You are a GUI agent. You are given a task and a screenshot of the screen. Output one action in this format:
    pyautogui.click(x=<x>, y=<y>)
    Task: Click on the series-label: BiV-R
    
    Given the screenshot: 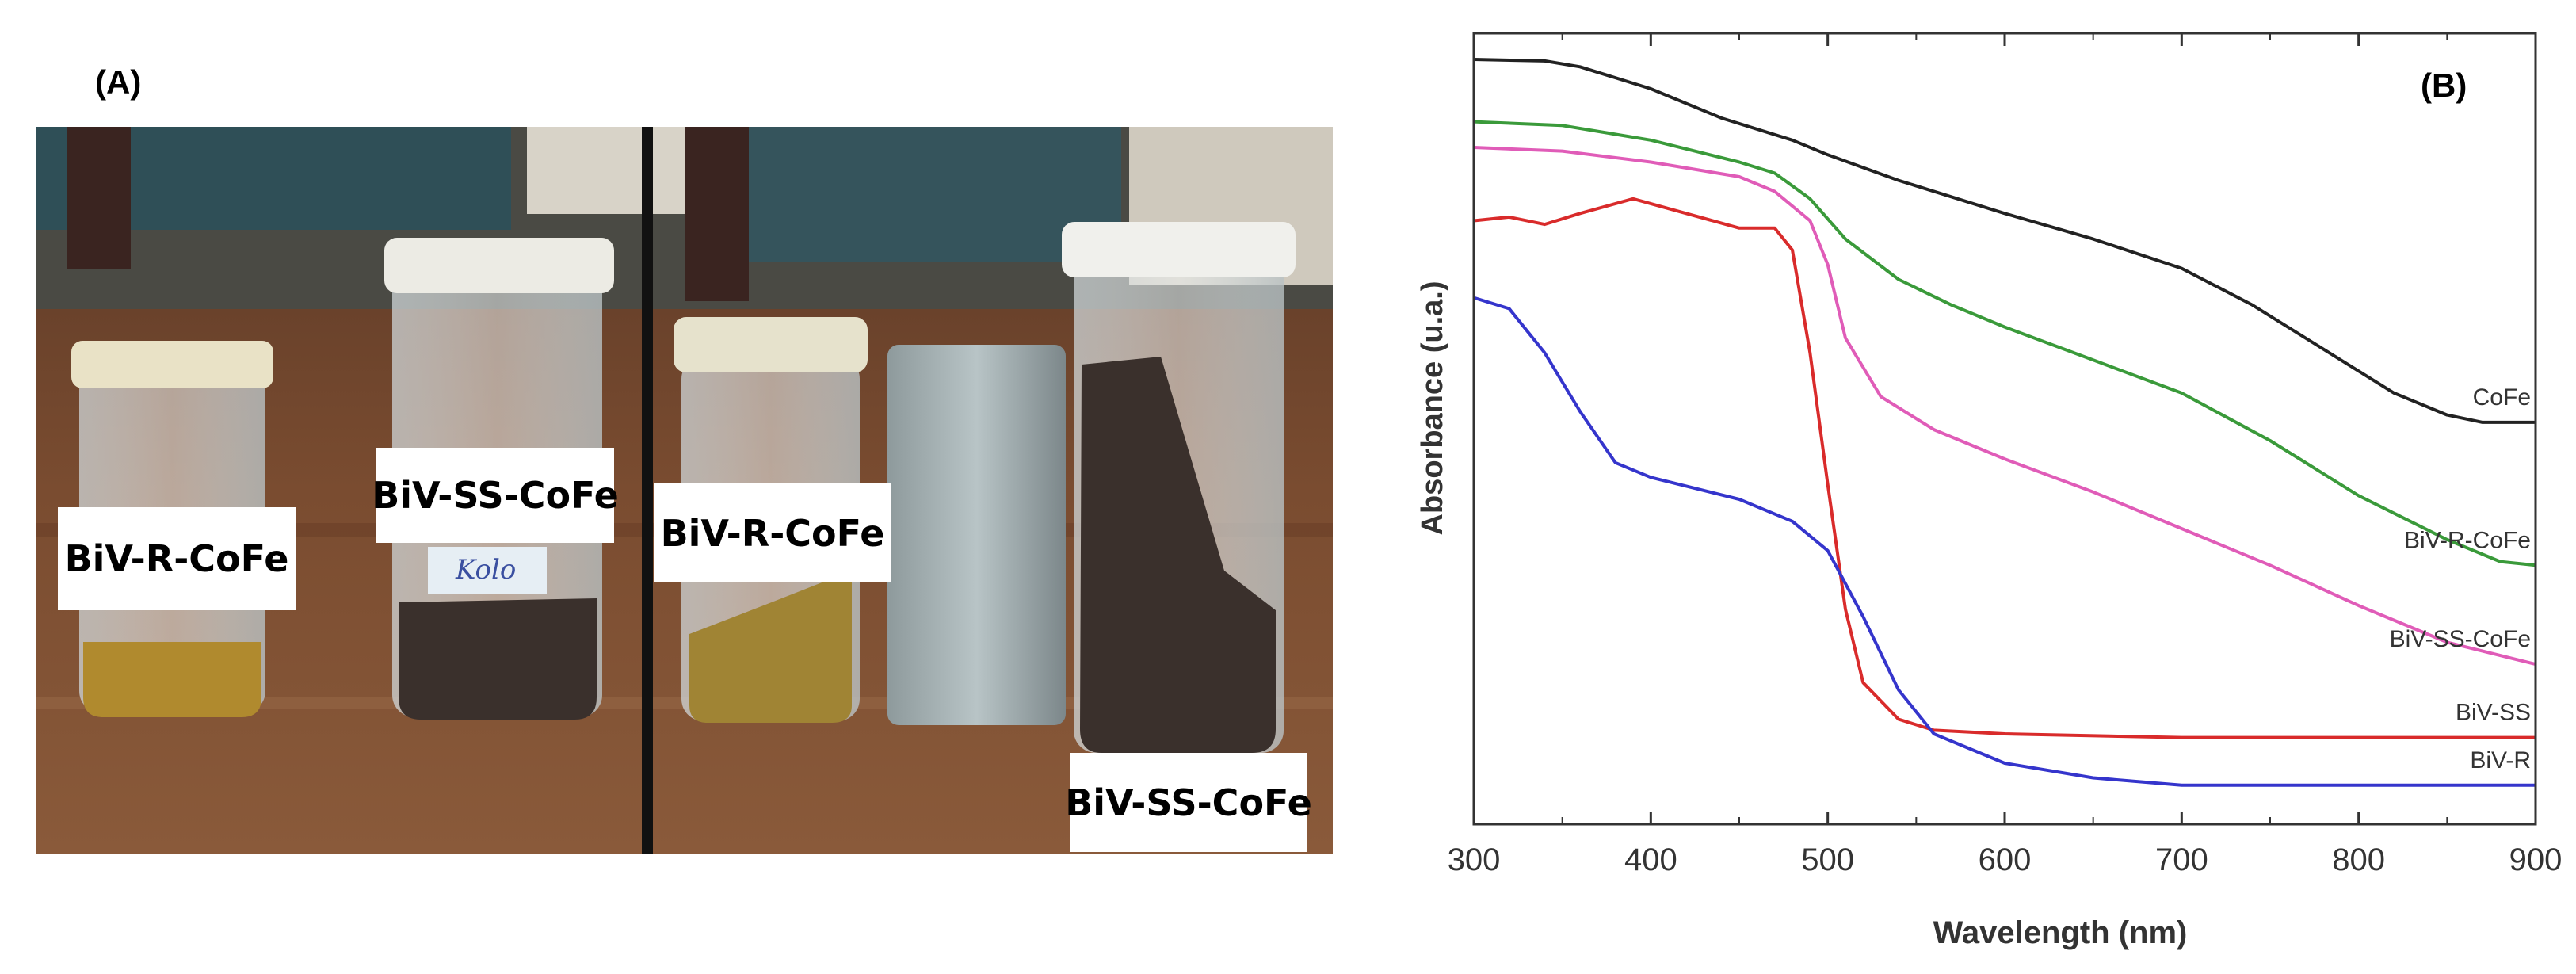 What is the action you would take?
    pyautogui.click(x=2500, y=760)
    